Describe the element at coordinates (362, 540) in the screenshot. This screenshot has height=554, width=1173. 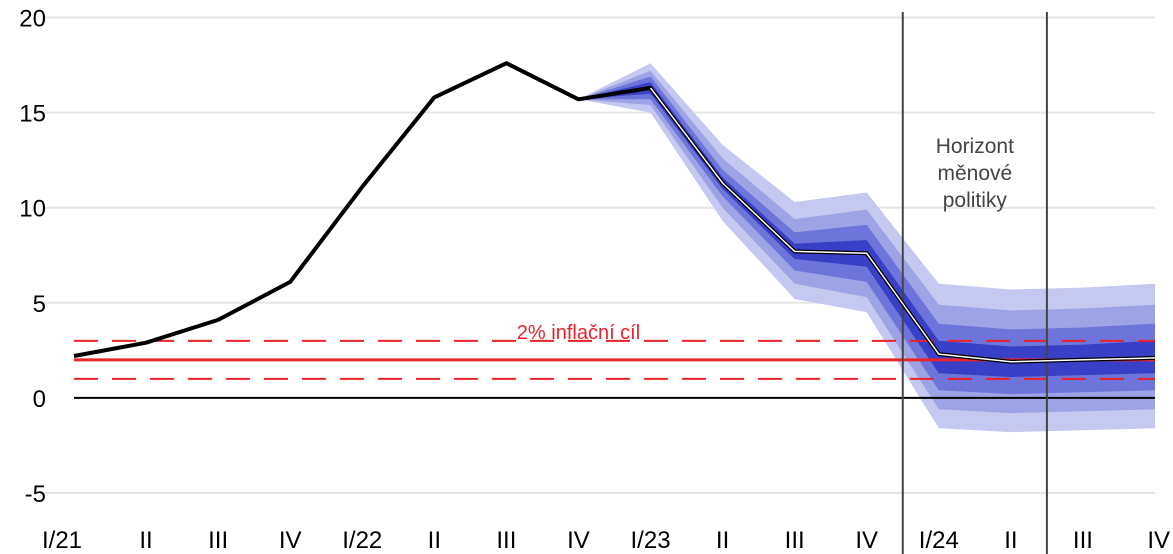
I see `x-tick-label: I/22` at that location.